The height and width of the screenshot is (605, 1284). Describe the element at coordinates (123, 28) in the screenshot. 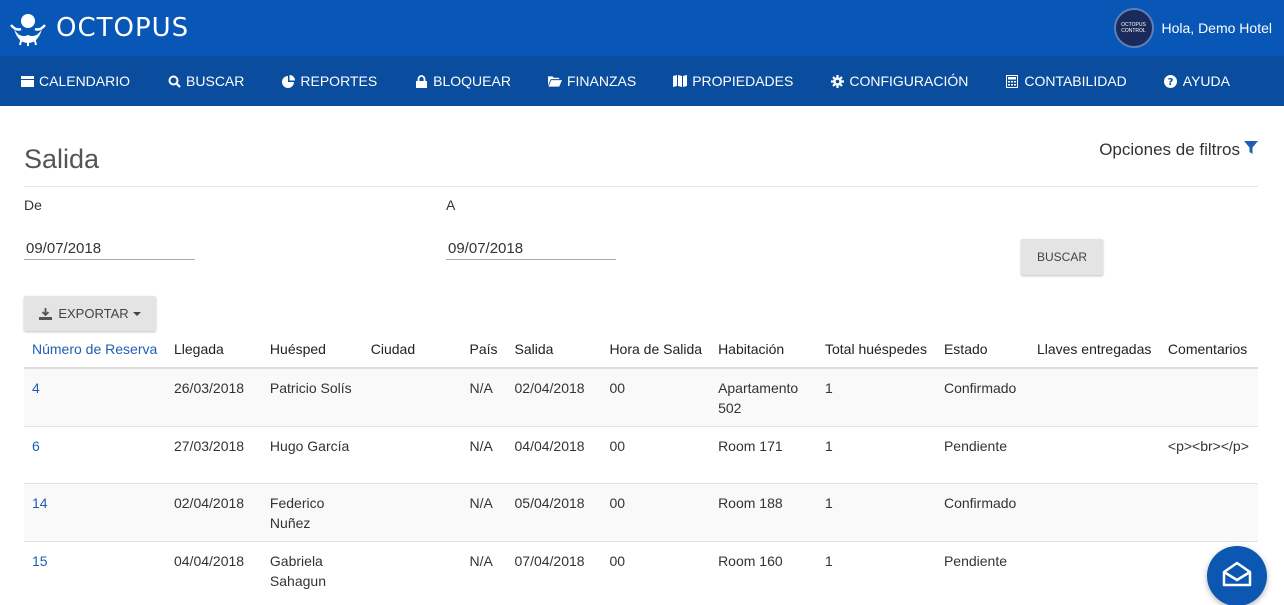

I see `brand-name: OCTOPUS` at that location.